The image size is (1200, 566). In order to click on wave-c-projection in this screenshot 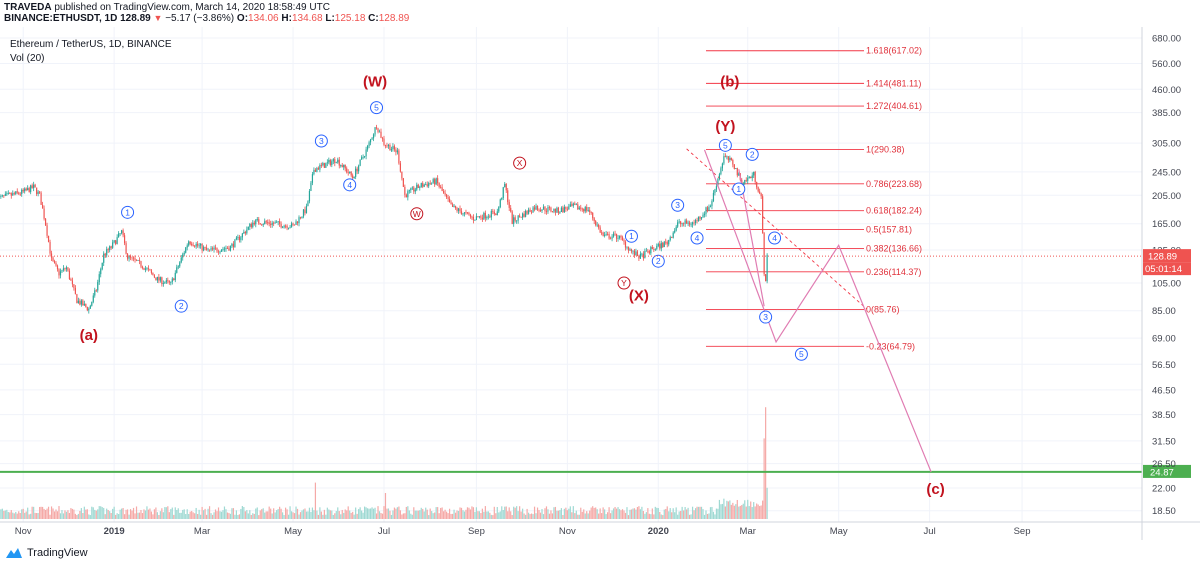, I will do `click(817, 311)`.